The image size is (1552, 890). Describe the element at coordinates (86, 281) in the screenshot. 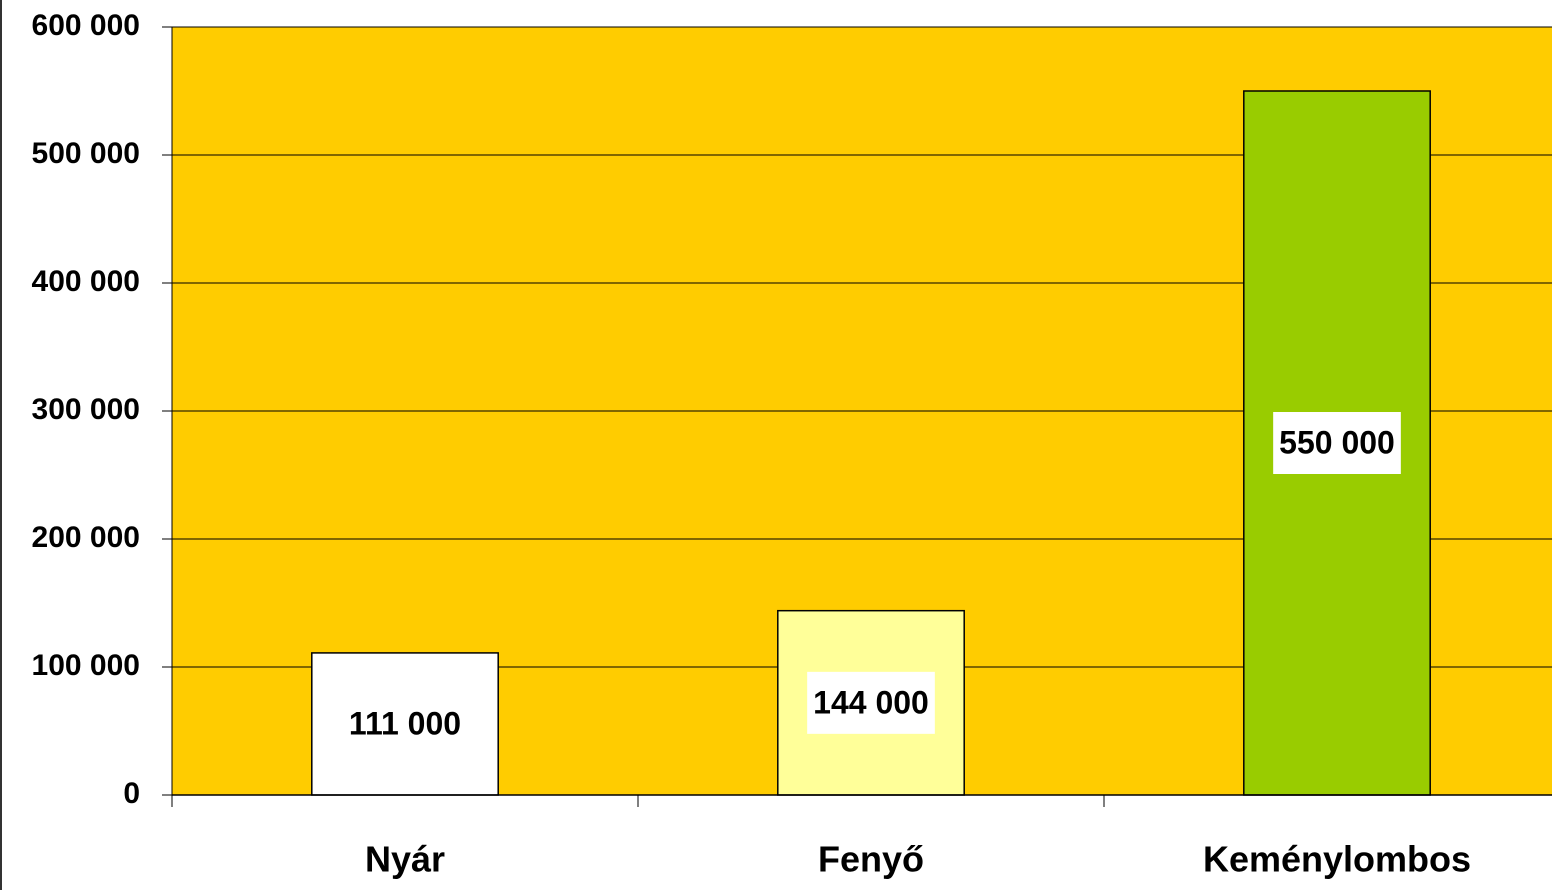

I see `y-tick-label: 400 000` at that location.